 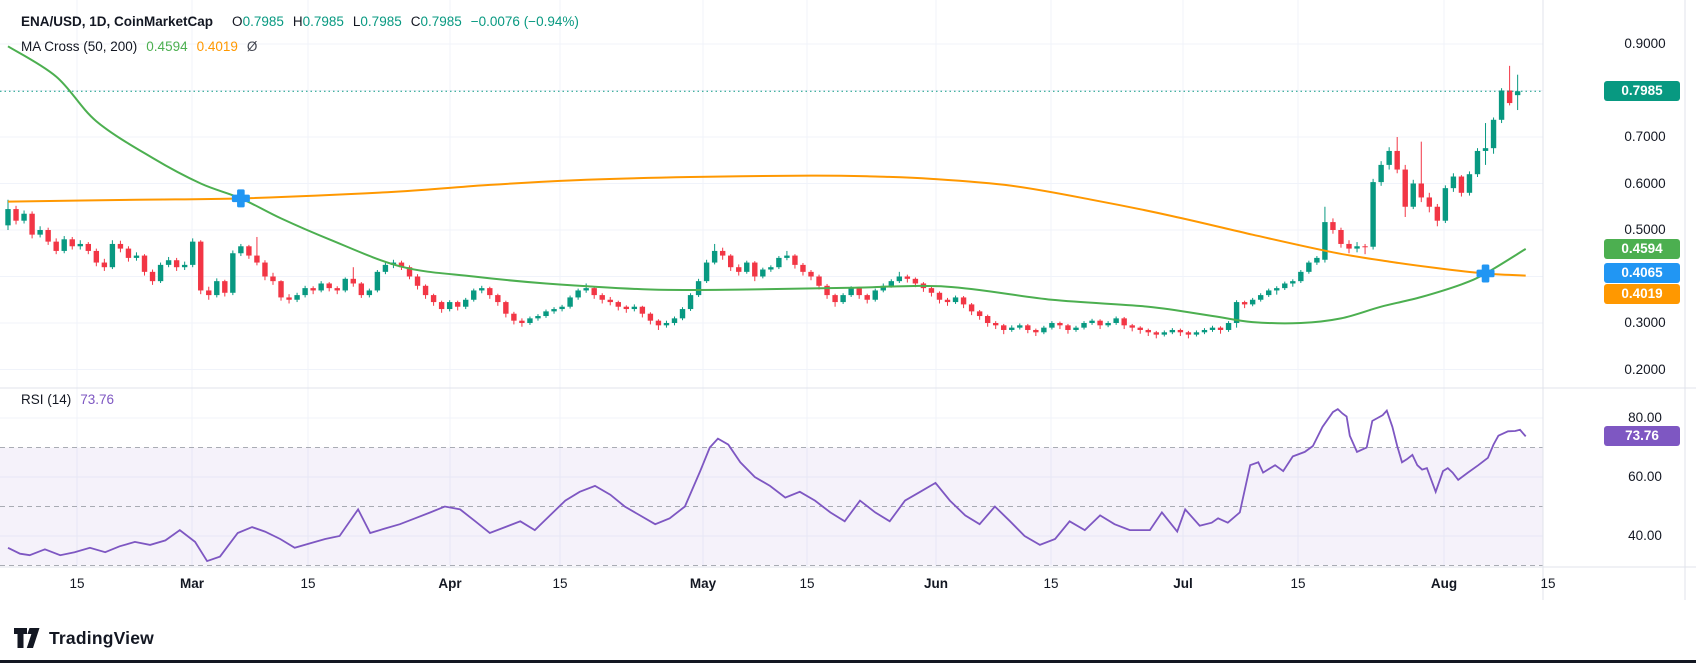 What do you see at coordinates (936, 583) in the screenshot?
I see `time-axis-label: Jun` at bounding box center [936, 583].